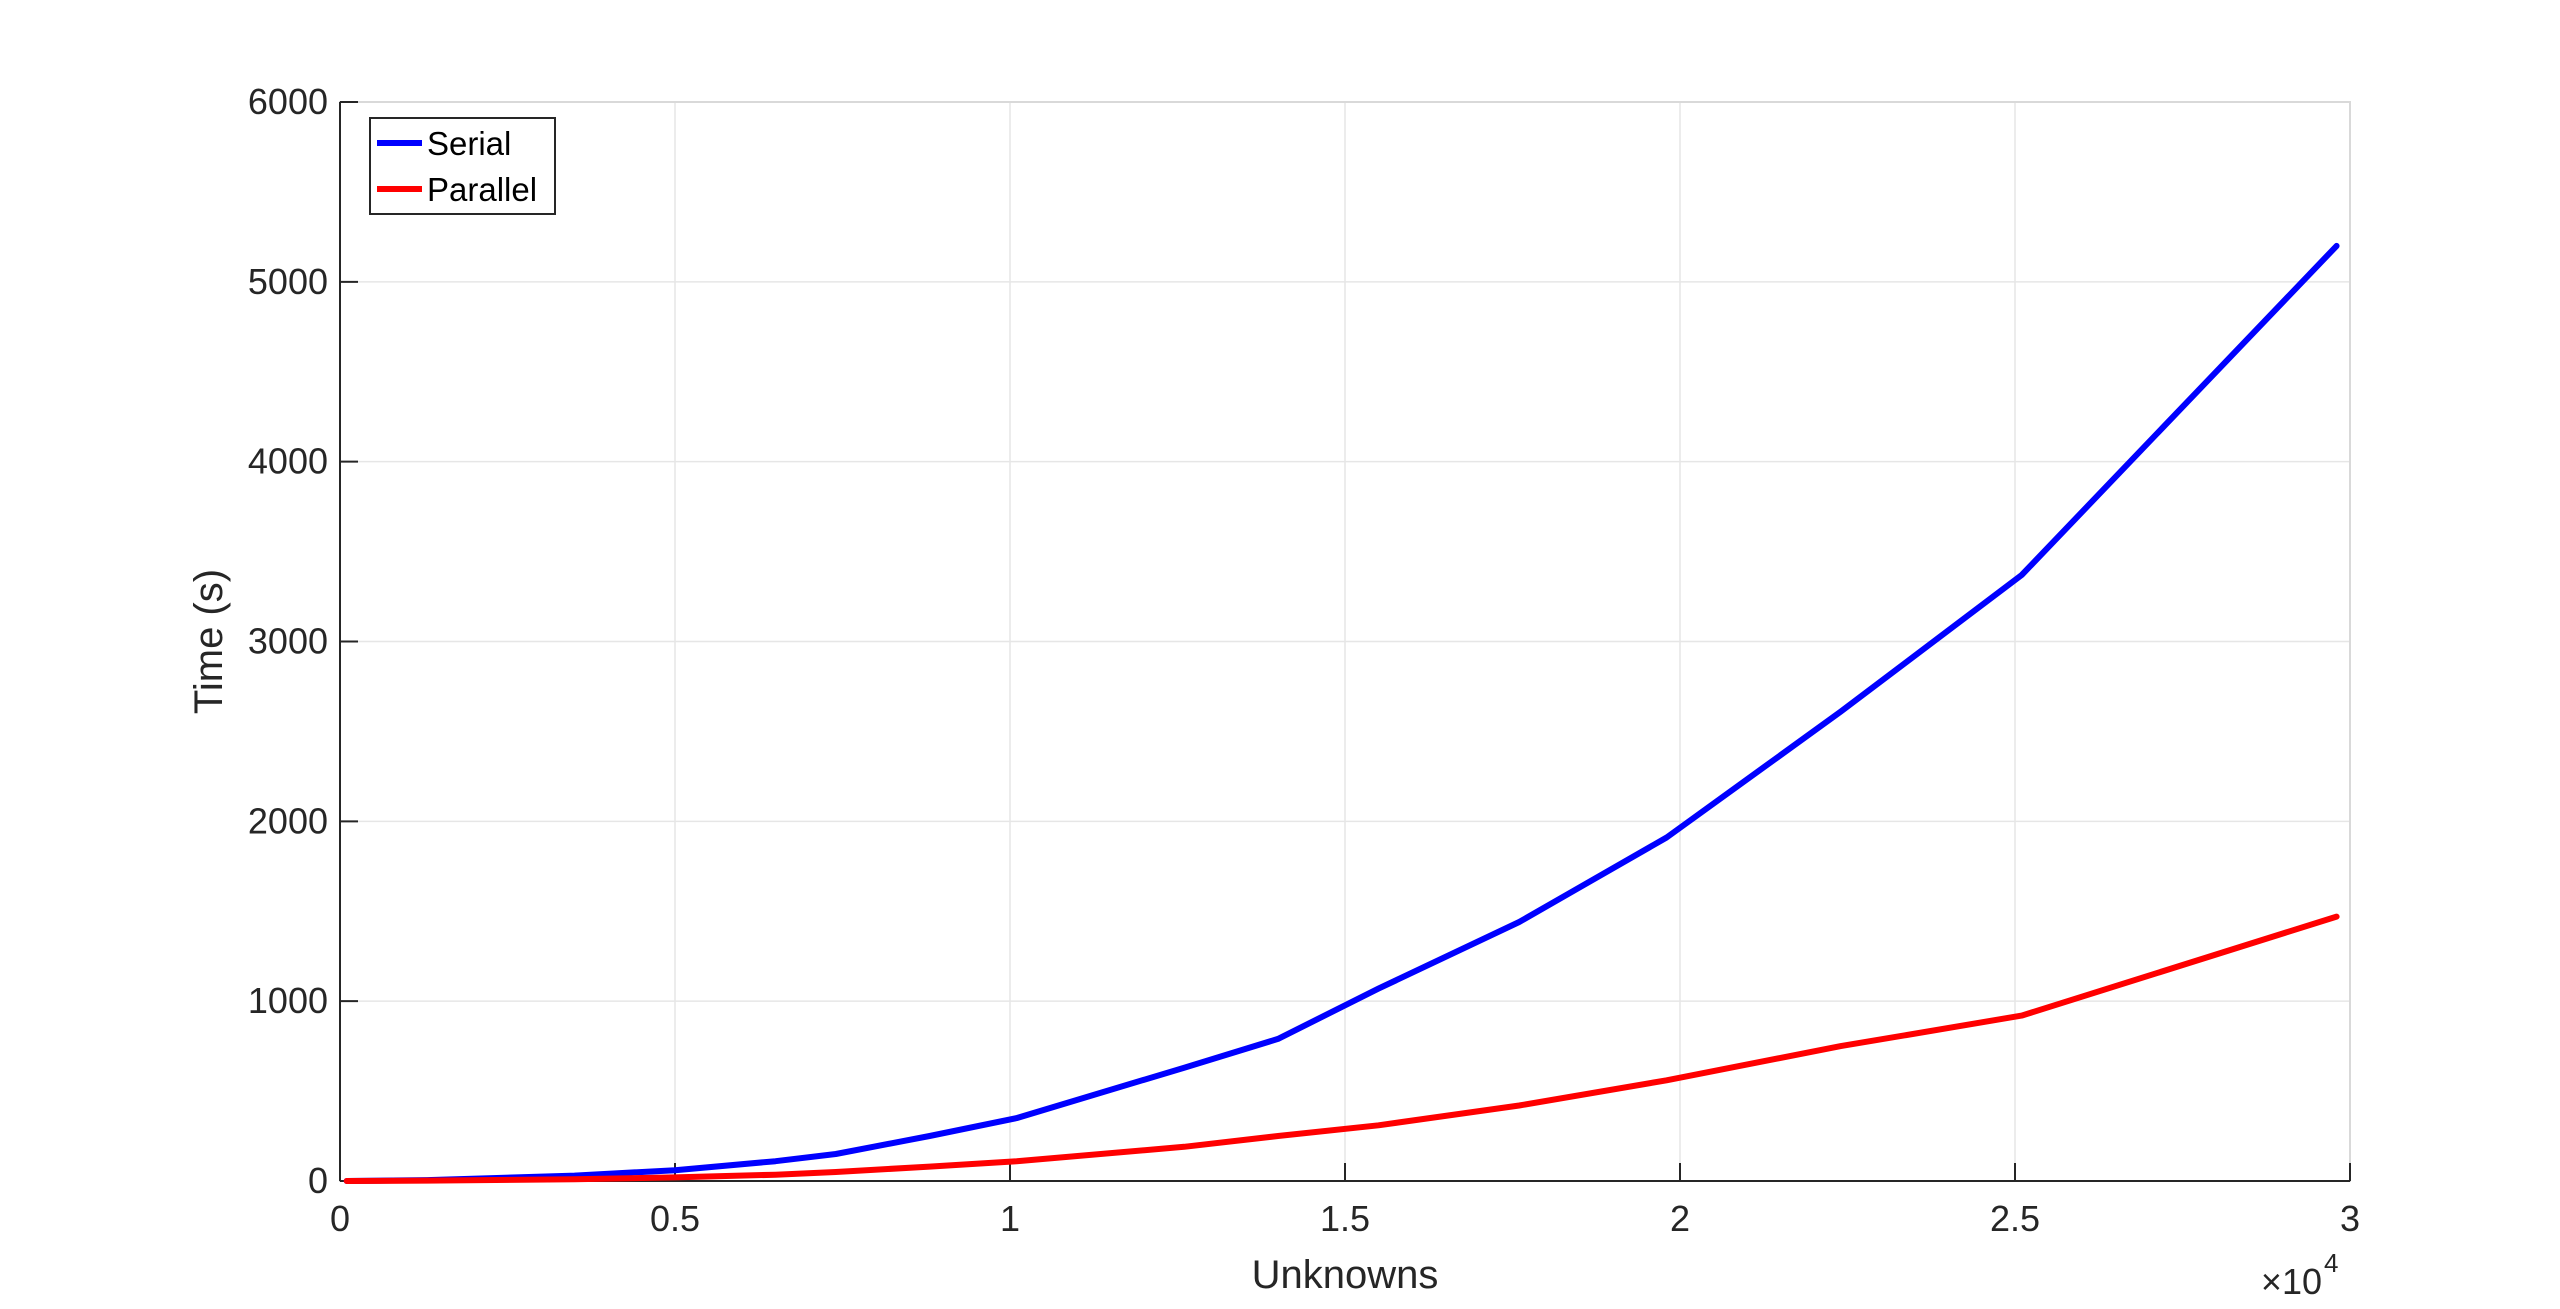 This screenshot has width=2560, height=1309. Describe the element at coordinates (482, 189) in the screenshot. I see `legend-label-parallel: Parallel` at that location.